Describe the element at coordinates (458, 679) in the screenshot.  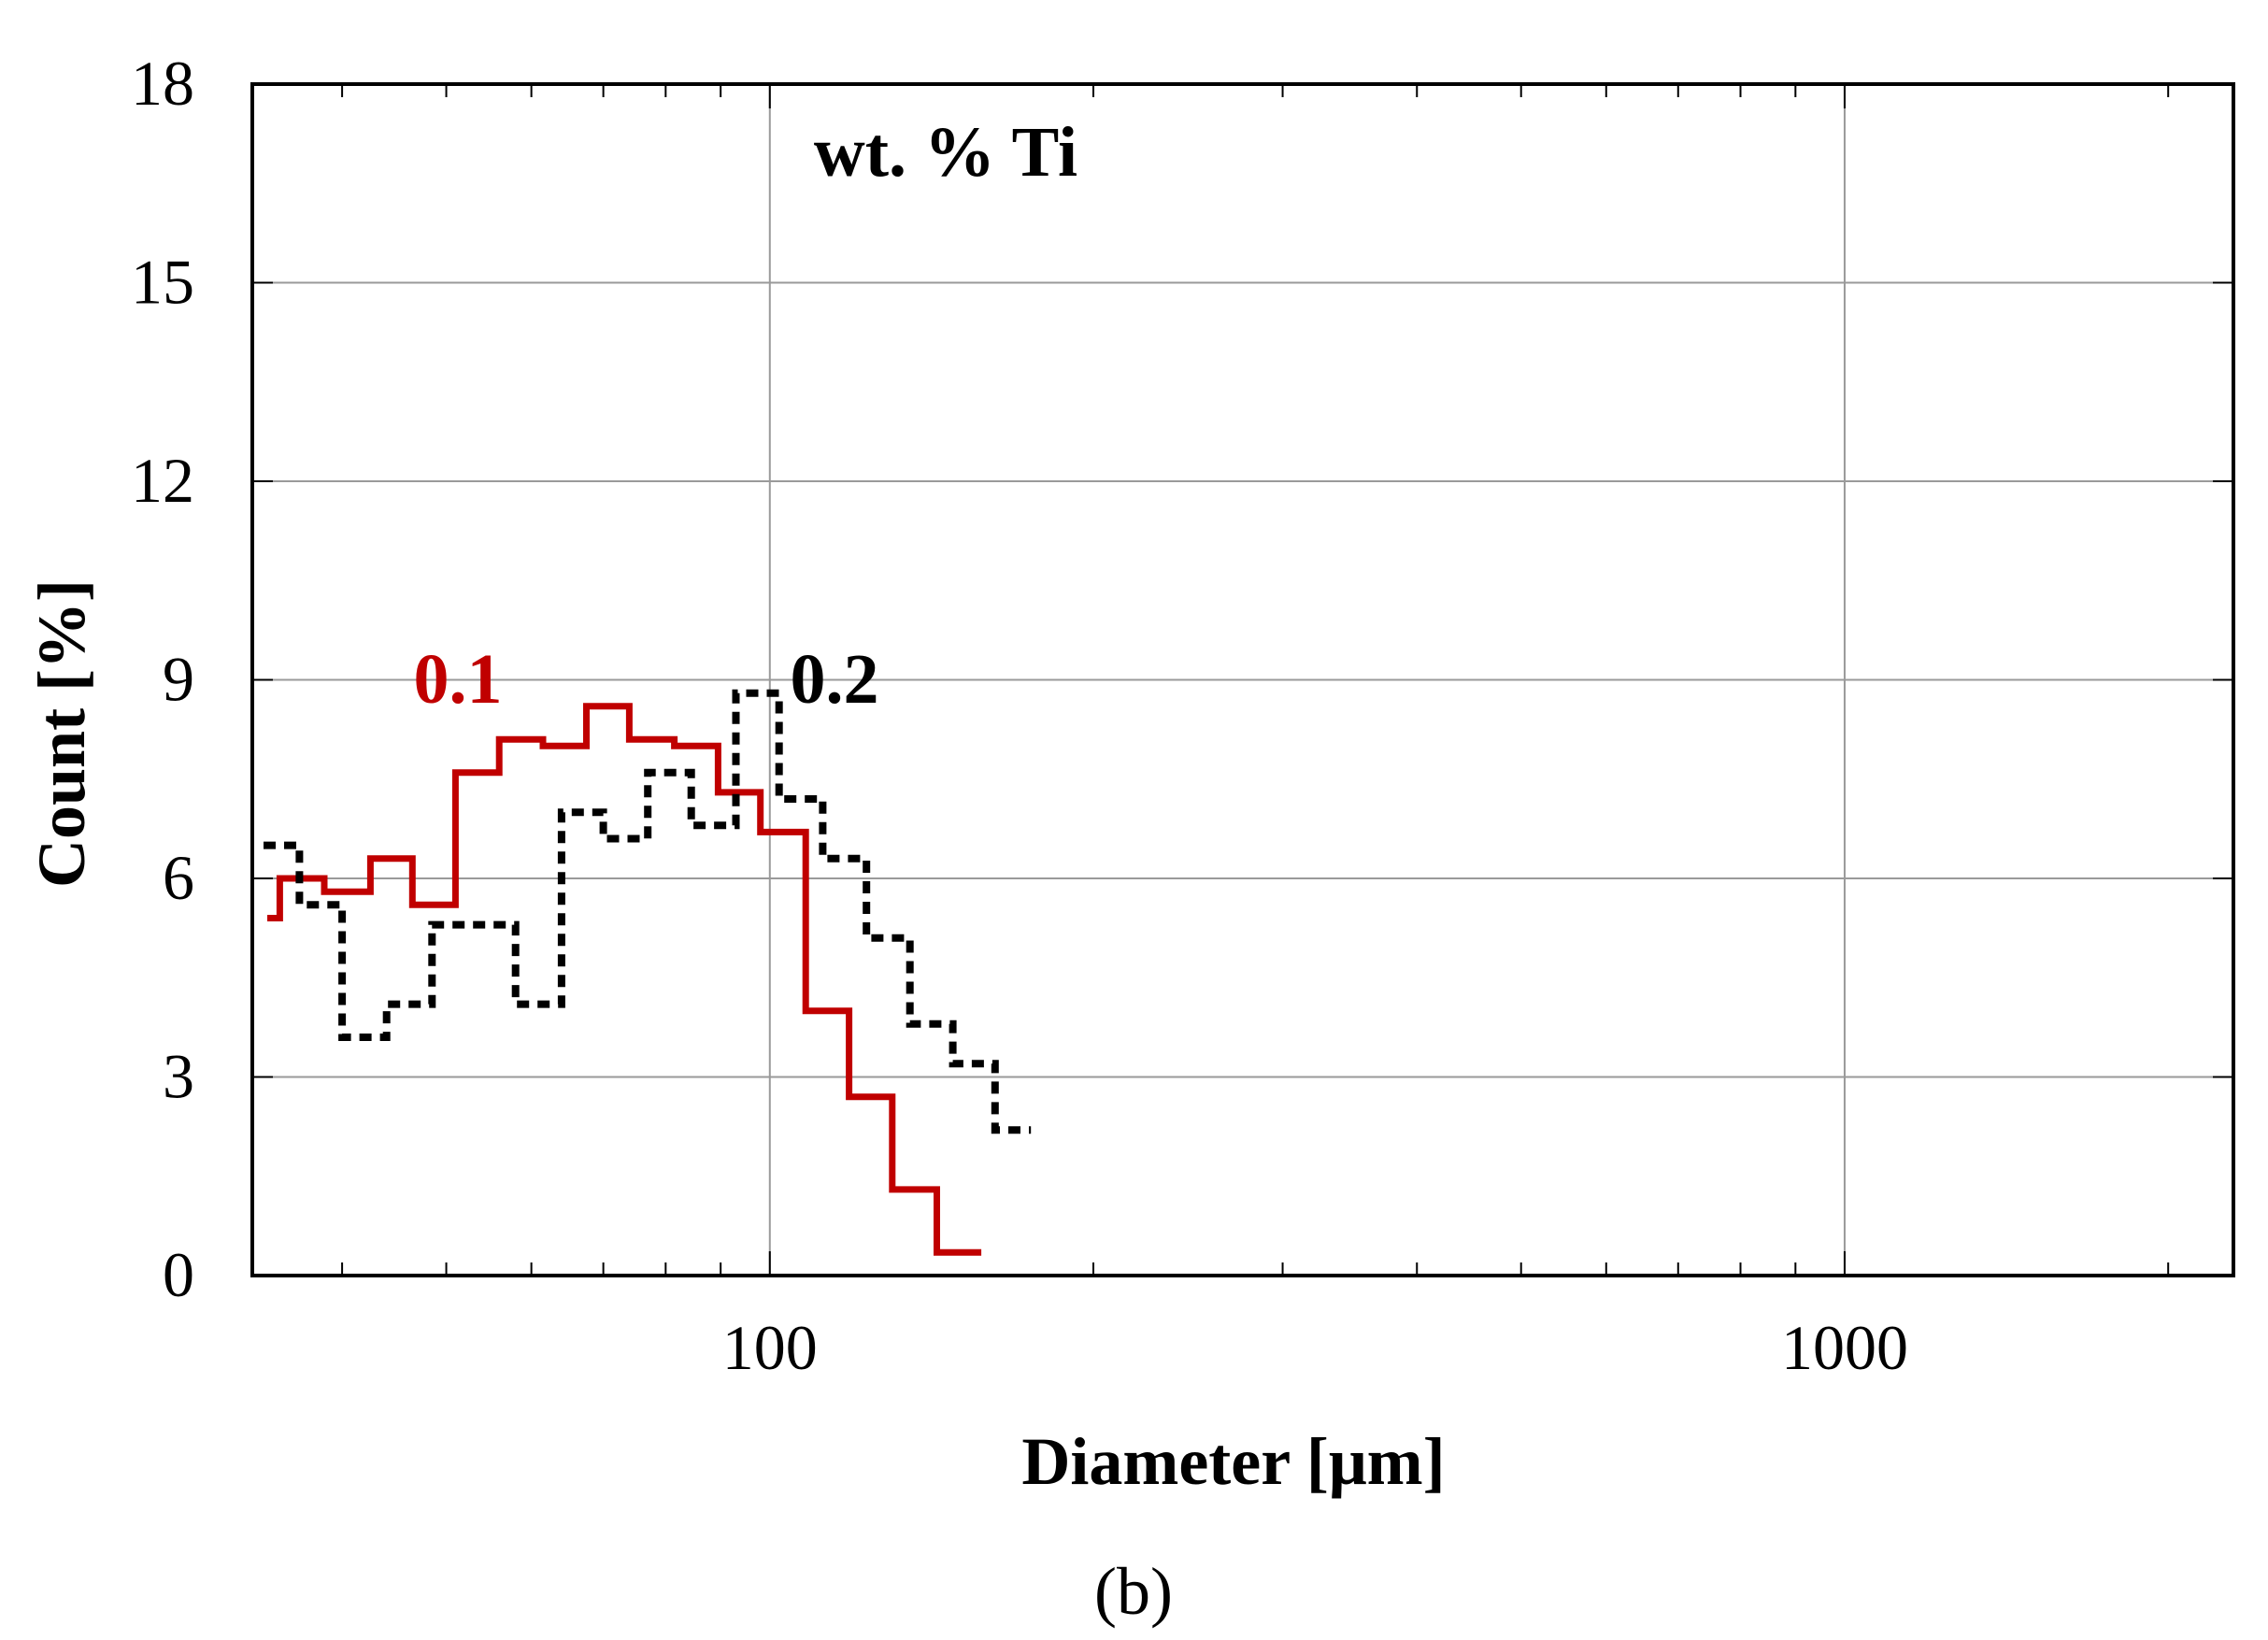
I see `series-label-0.1: 0.1` at that location.